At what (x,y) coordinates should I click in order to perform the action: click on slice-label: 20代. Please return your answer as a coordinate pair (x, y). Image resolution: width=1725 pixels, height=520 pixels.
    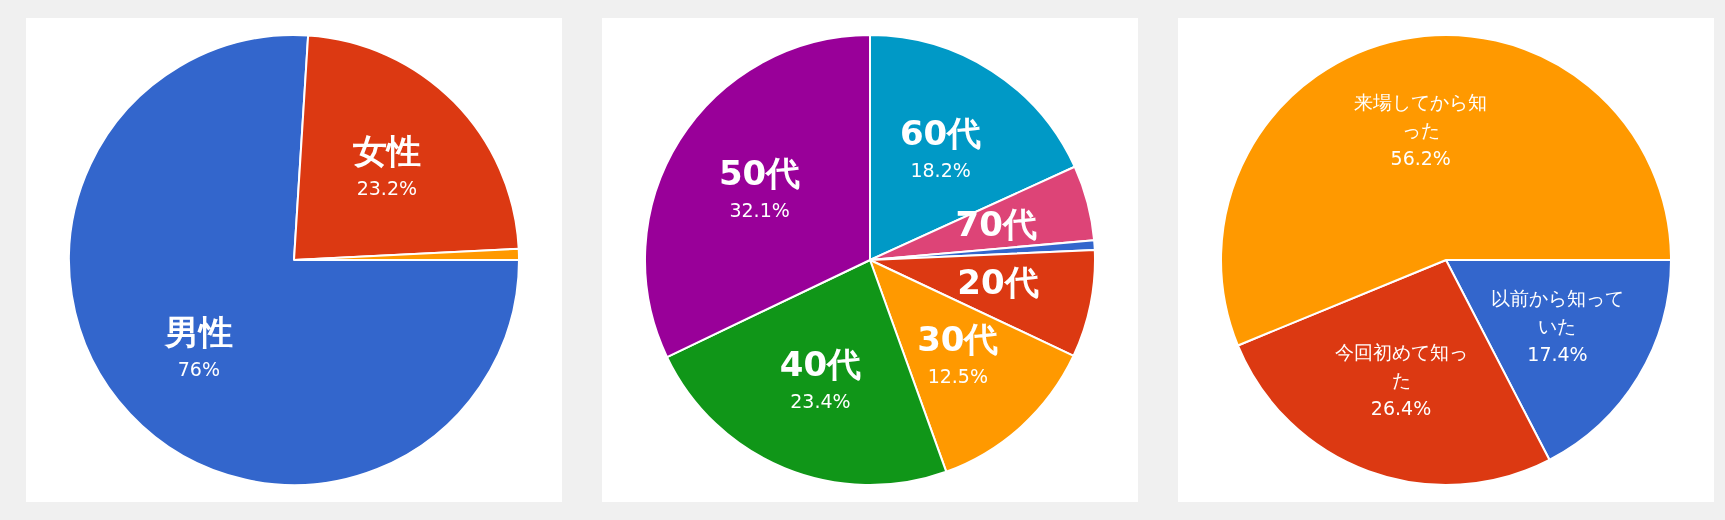
    Looking at the image, I should click on (998, 282).